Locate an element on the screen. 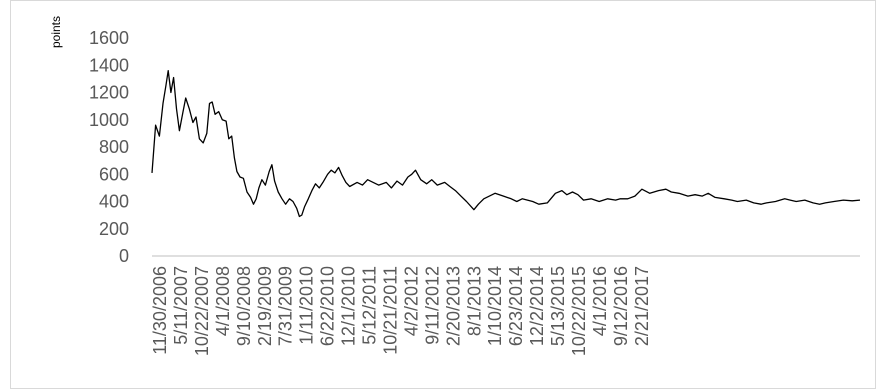 The image size is (878, 391). x-tick-label: 4/1/2008 is located at coordinates (223, 301).